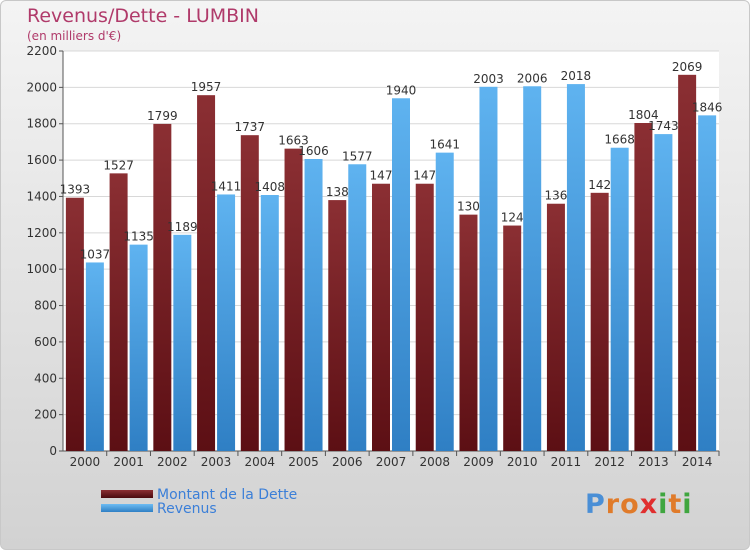 Image resolution: width=750 pixels, height=550 pixels. What do you see at coordinates (293, 141) in the screenshot?
I see `data-label-dette: 1663` at bounding box center [293, 141].